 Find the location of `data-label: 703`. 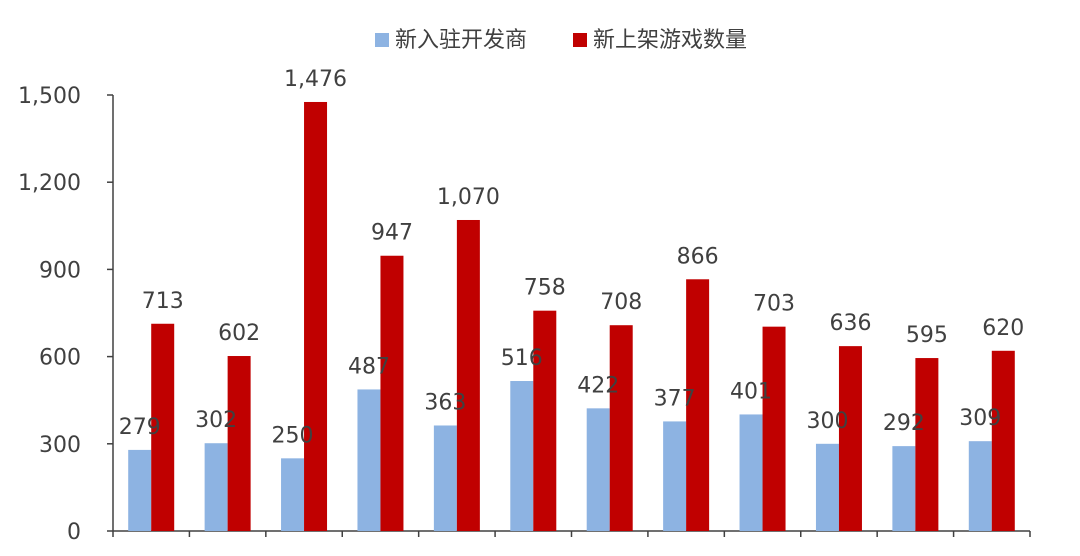

data-label: 703 is located at coordinates (774, 304).